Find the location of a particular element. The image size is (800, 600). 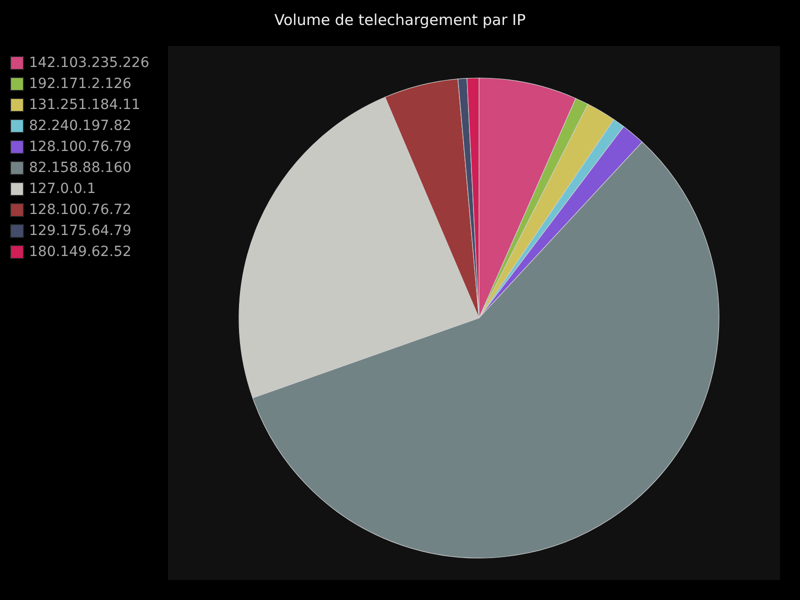

legend-label: 82.240.197.82 is located at coordinates (80, 126).